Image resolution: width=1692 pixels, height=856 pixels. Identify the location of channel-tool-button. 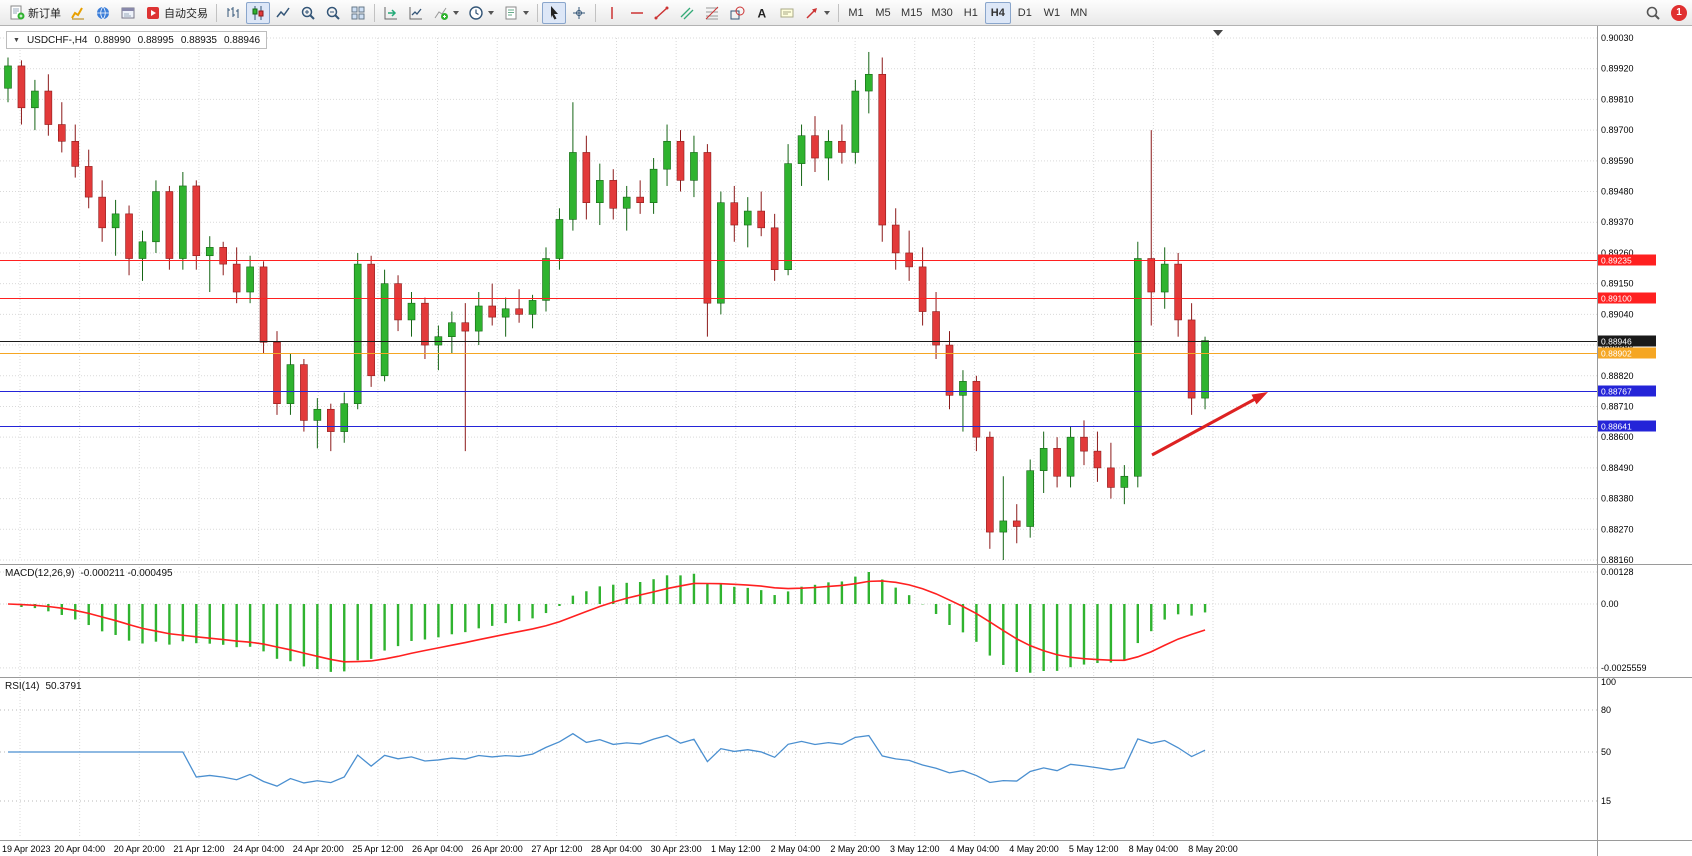
(687, 13).